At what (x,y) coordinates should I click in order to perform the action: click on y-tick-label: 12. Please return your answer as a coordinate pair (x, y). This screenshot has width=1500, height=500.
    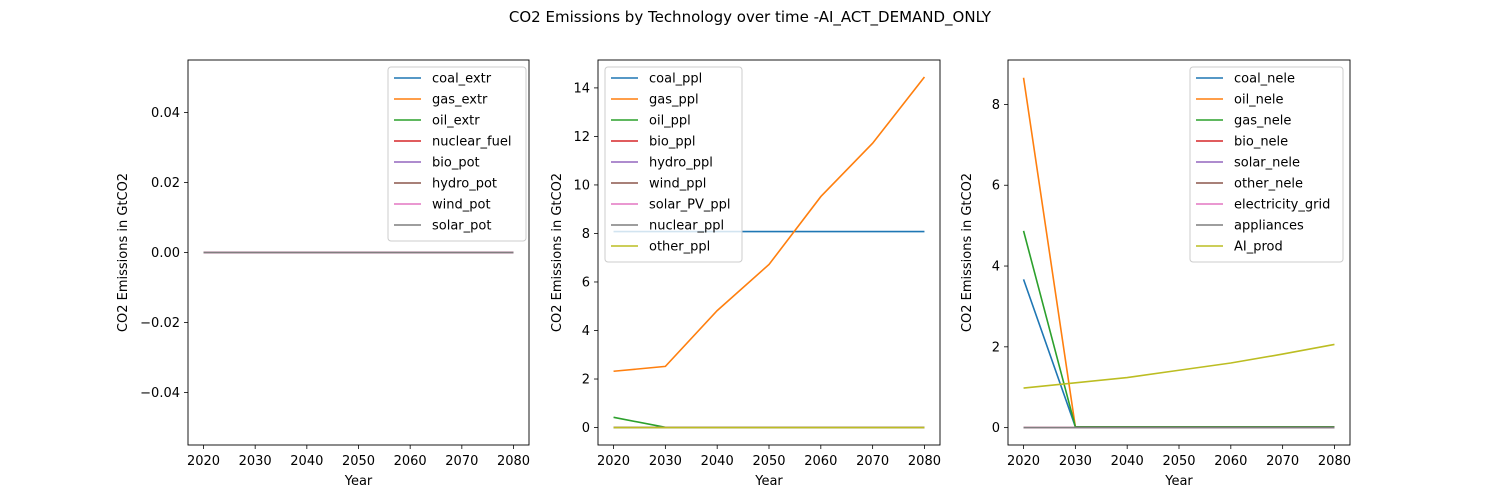
    Looking at the image, I should click on (581, 137).